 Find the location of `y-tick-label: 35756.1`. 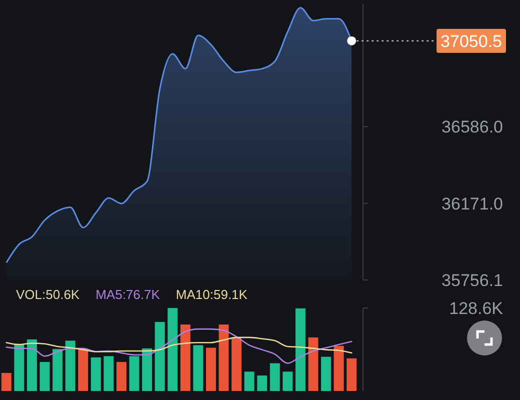

y-tick-label: 35756.1 is located at coordinates (472, 280).